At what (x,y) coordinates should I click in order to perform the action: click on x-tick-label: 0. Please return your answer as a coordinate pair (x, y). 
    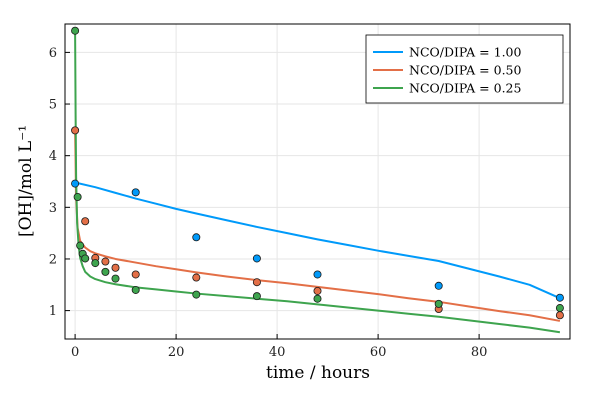
    Looking at the image, I should click on (75, 352).